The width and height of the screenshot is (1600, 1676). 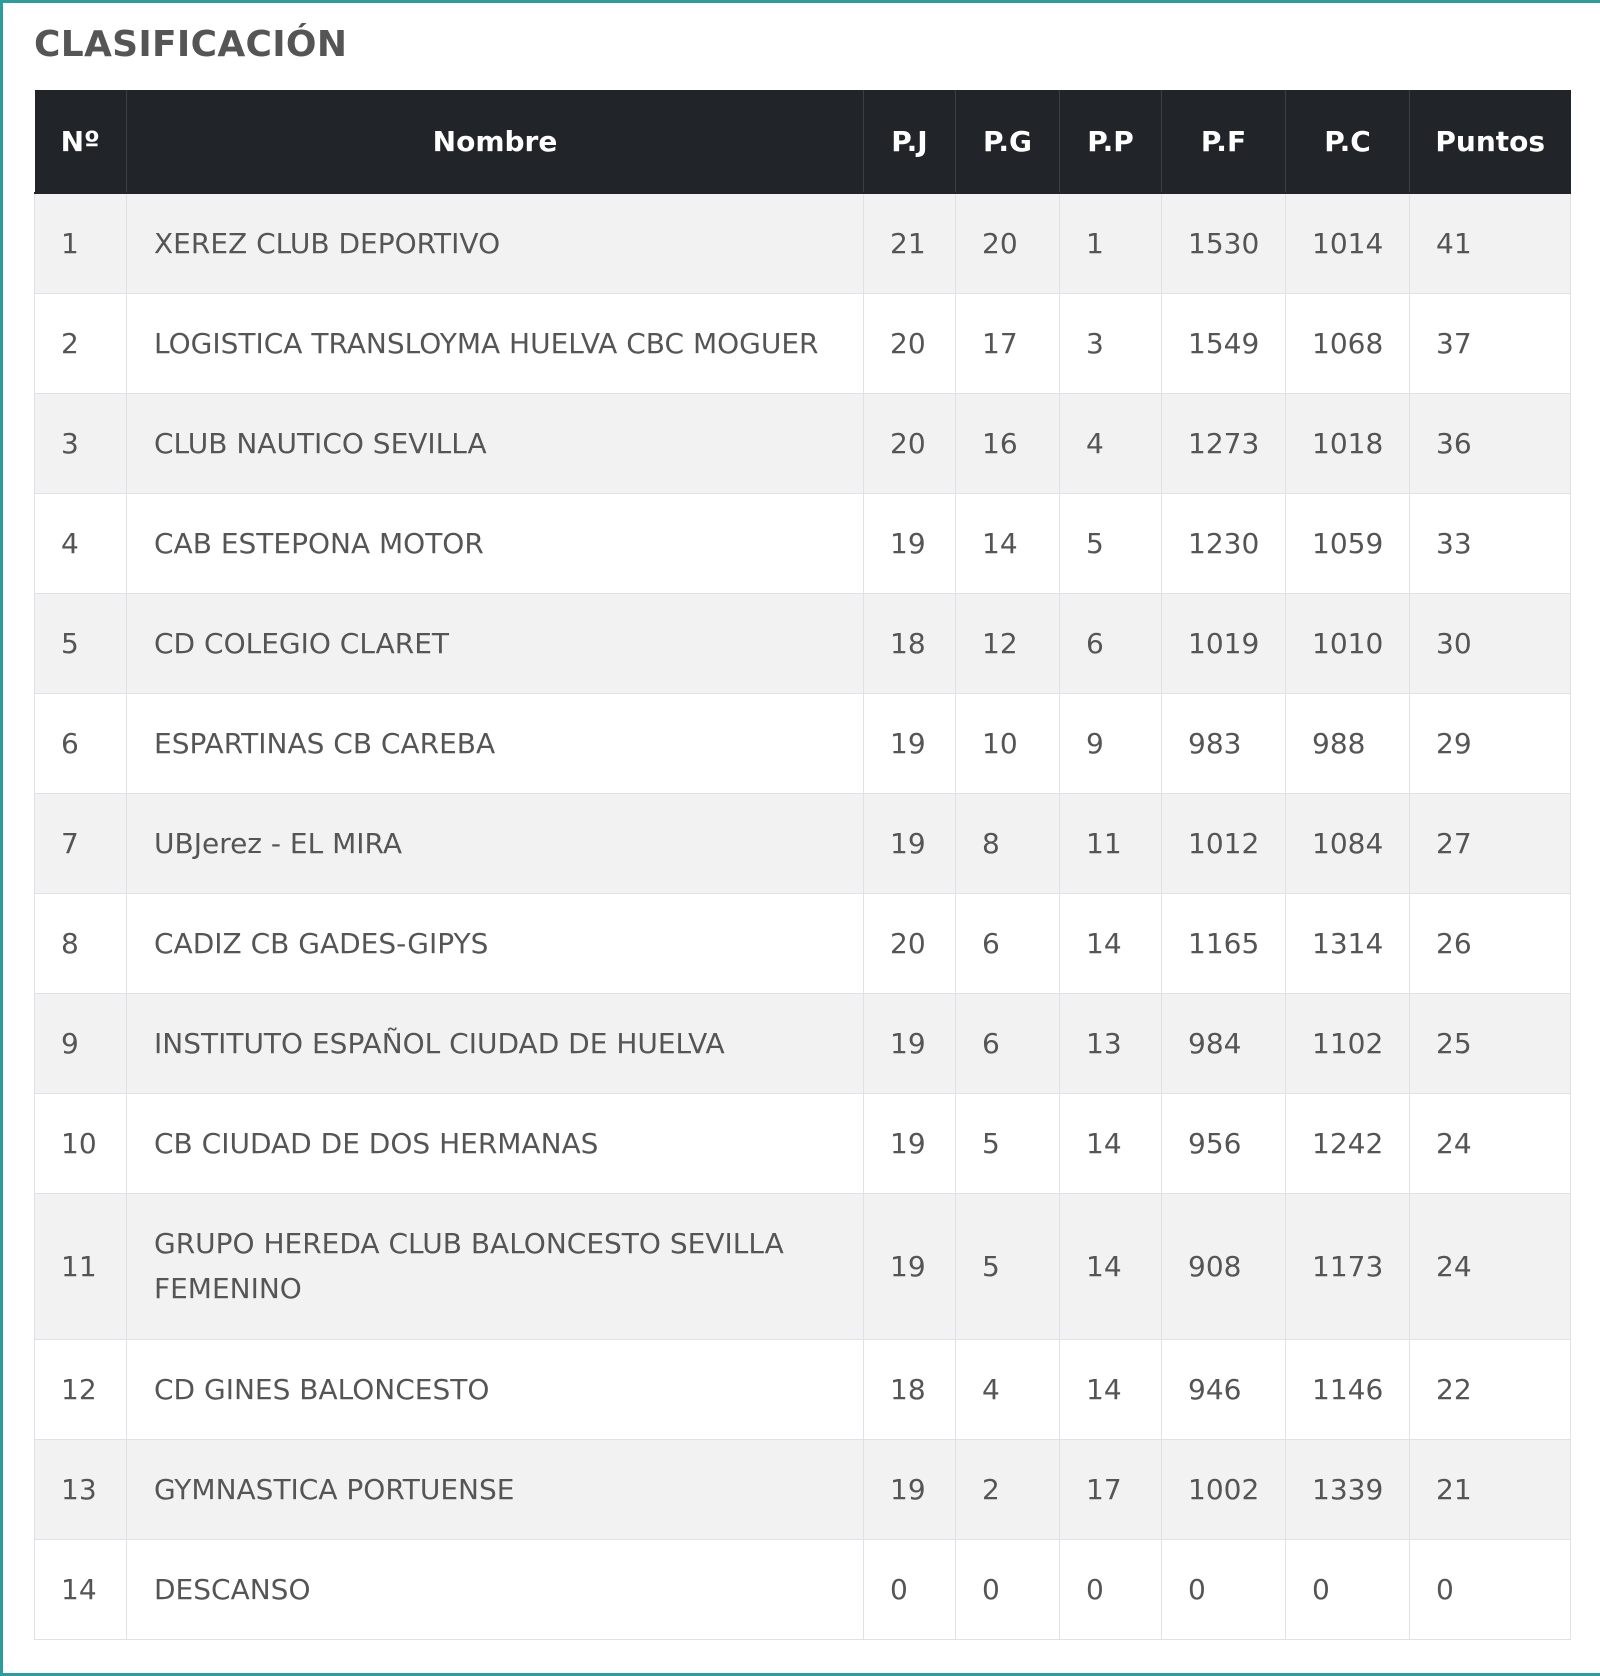 What do you see at coordinates (1223, 343) in the screenshot?
I see `cell-points-for: 1549` at bounding box center [1223, 343].